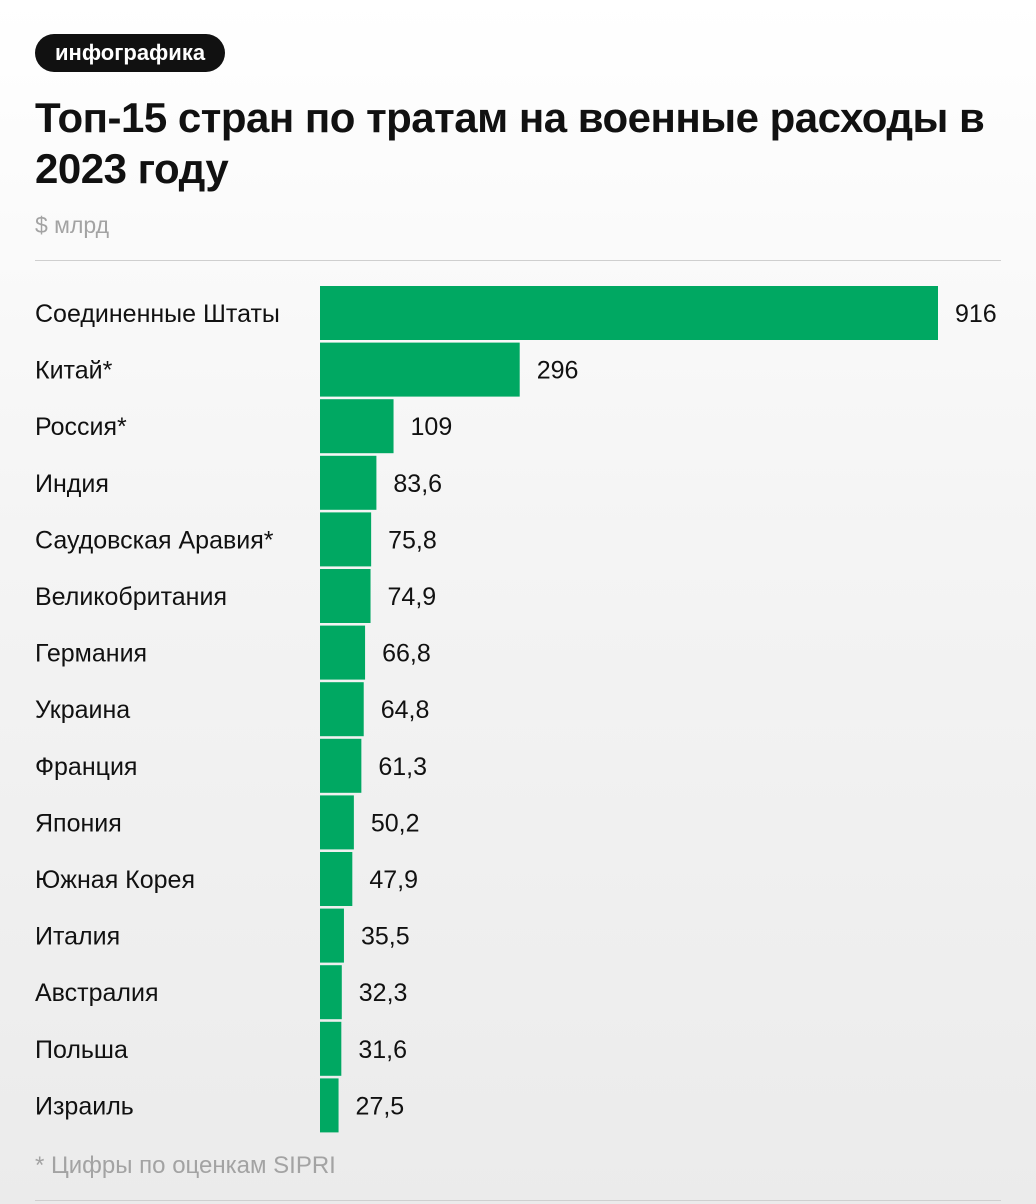 The width and height of the screenshot is (1036, 1204). Describe the element at coordinates (157, 314) in the screenshot. I see `category-label: Соединенные Штаты` at that location.